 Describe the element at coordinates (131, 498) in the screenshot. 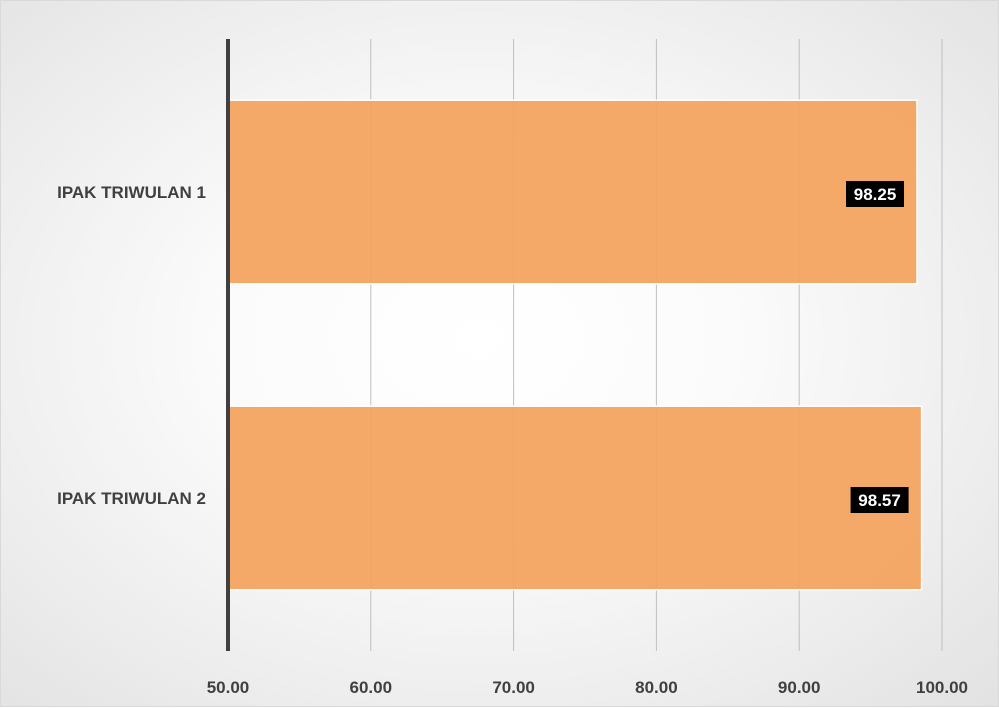

I see `category-label: IPAK TRIWULAN 2` at that location.